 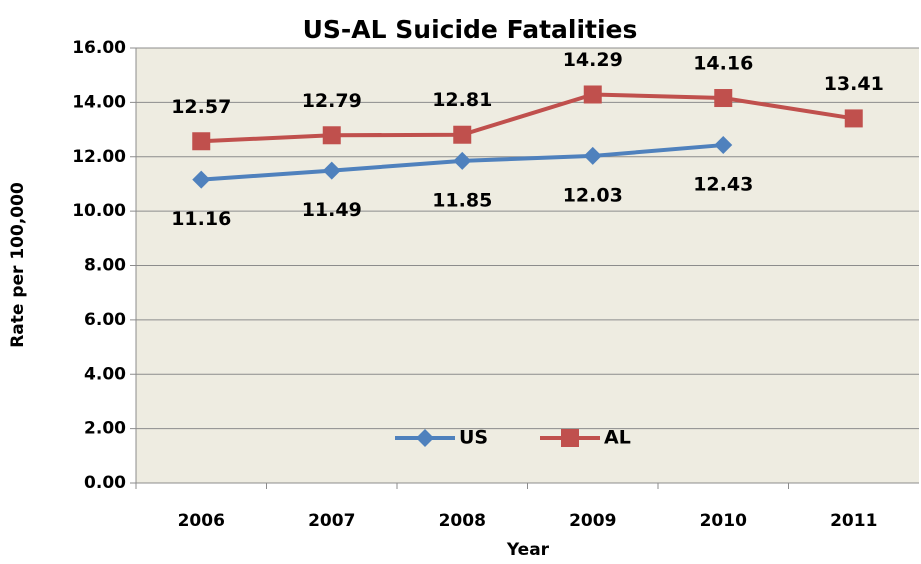 I want to click on y-tick-label: 2.00, so click(x=105, y=429).